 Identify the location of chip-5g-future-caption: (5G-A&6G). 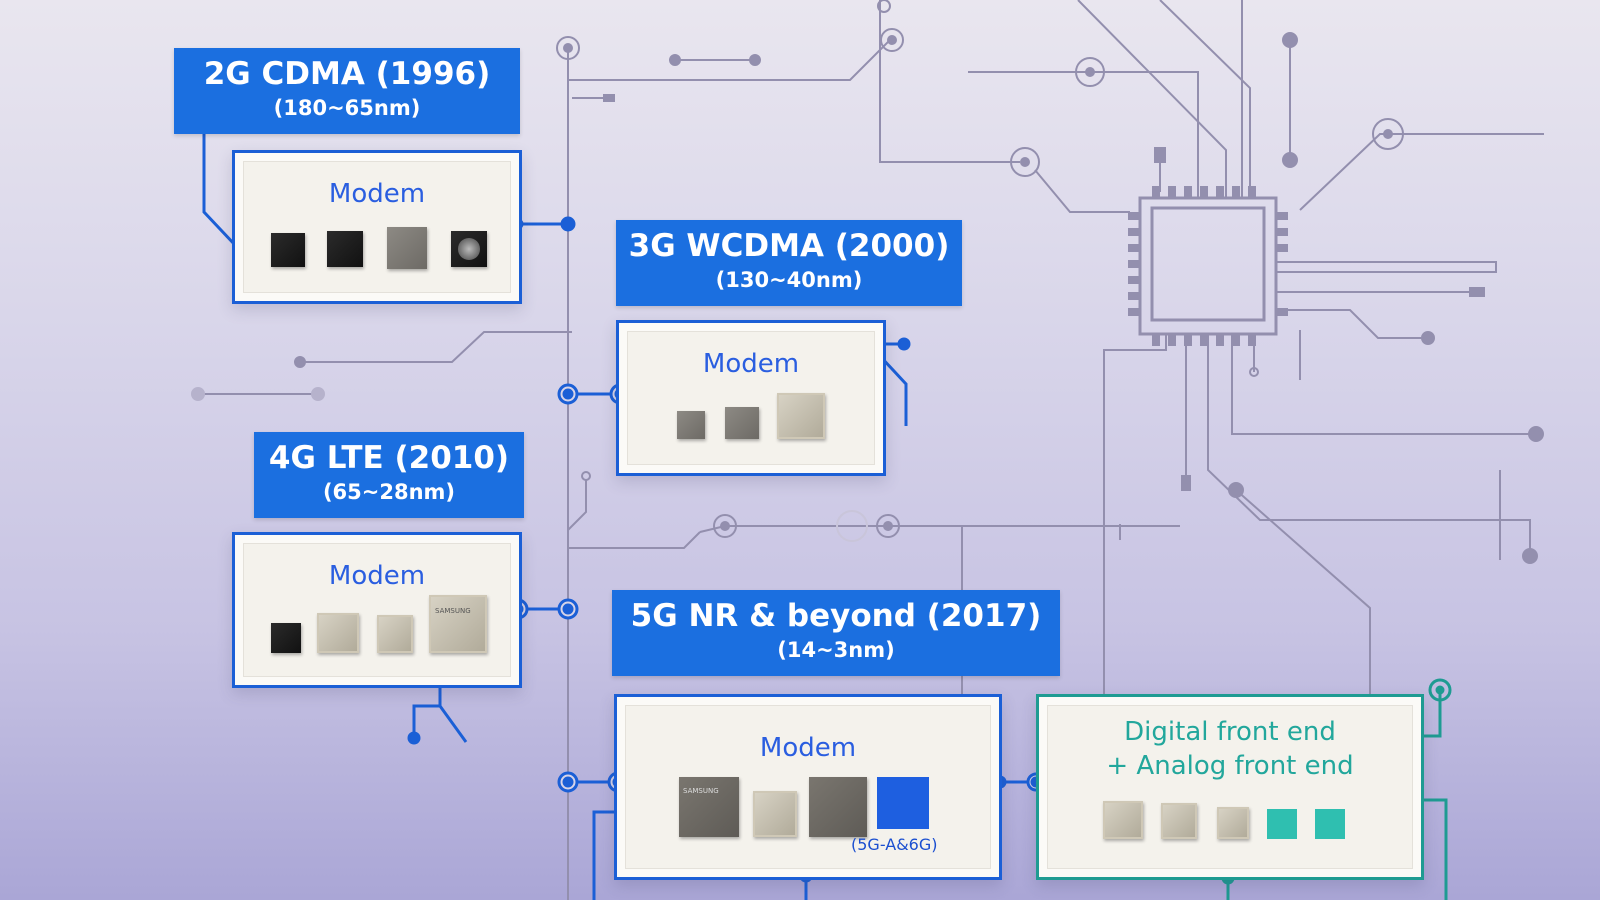
(894, 844).